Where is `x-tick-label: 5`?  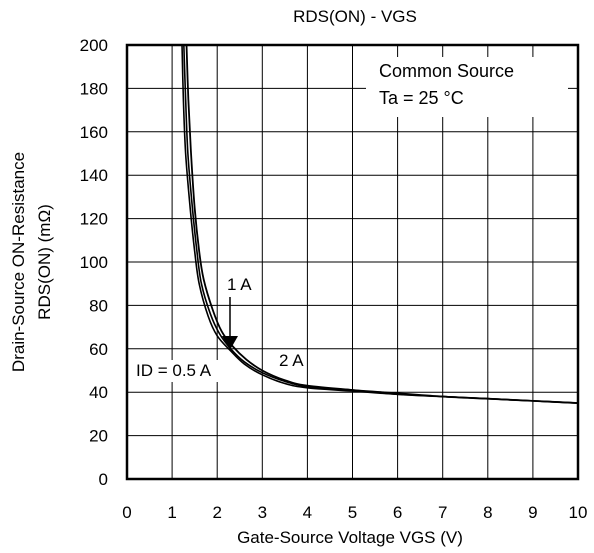 x-tick-label: 5 is located at coordinates (352, 512).